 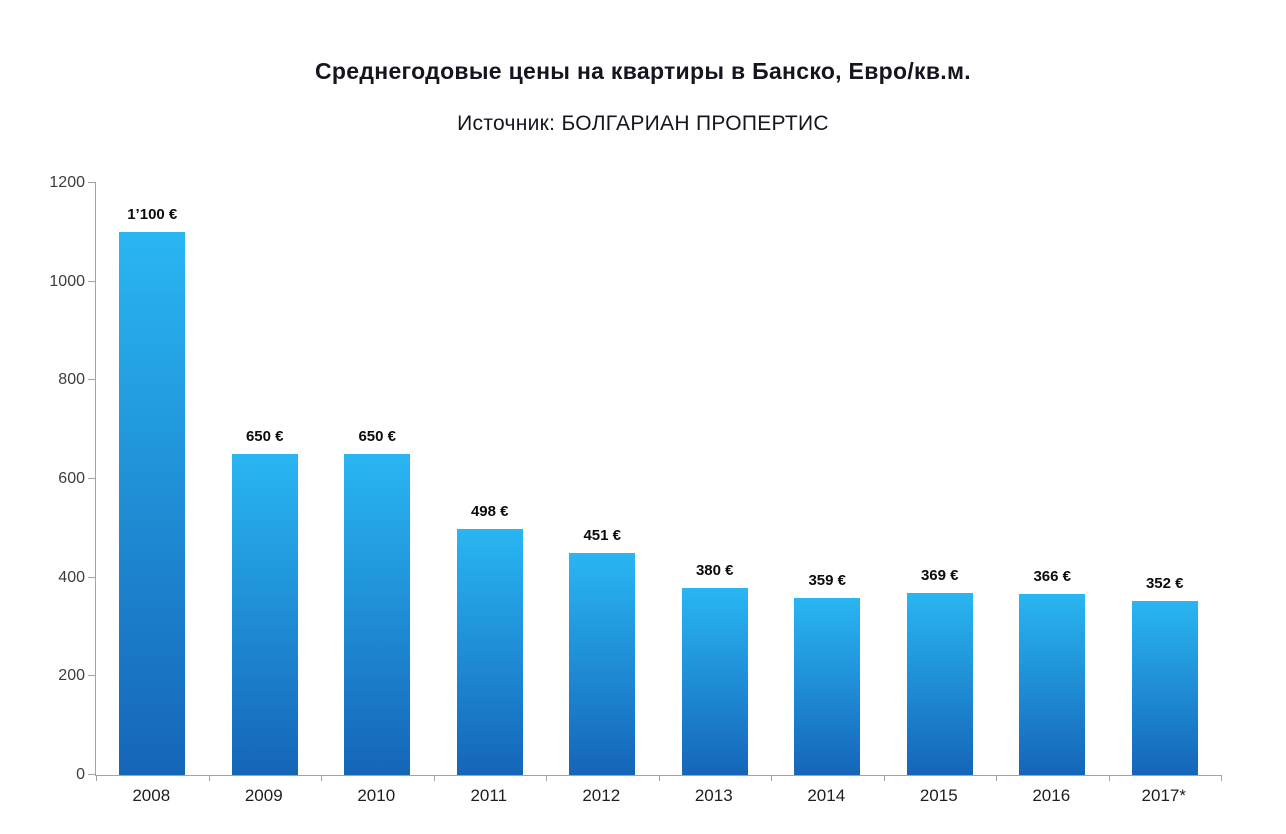 I want to click on bar-slot-2009: 650 €, so click(x=265, y=601).